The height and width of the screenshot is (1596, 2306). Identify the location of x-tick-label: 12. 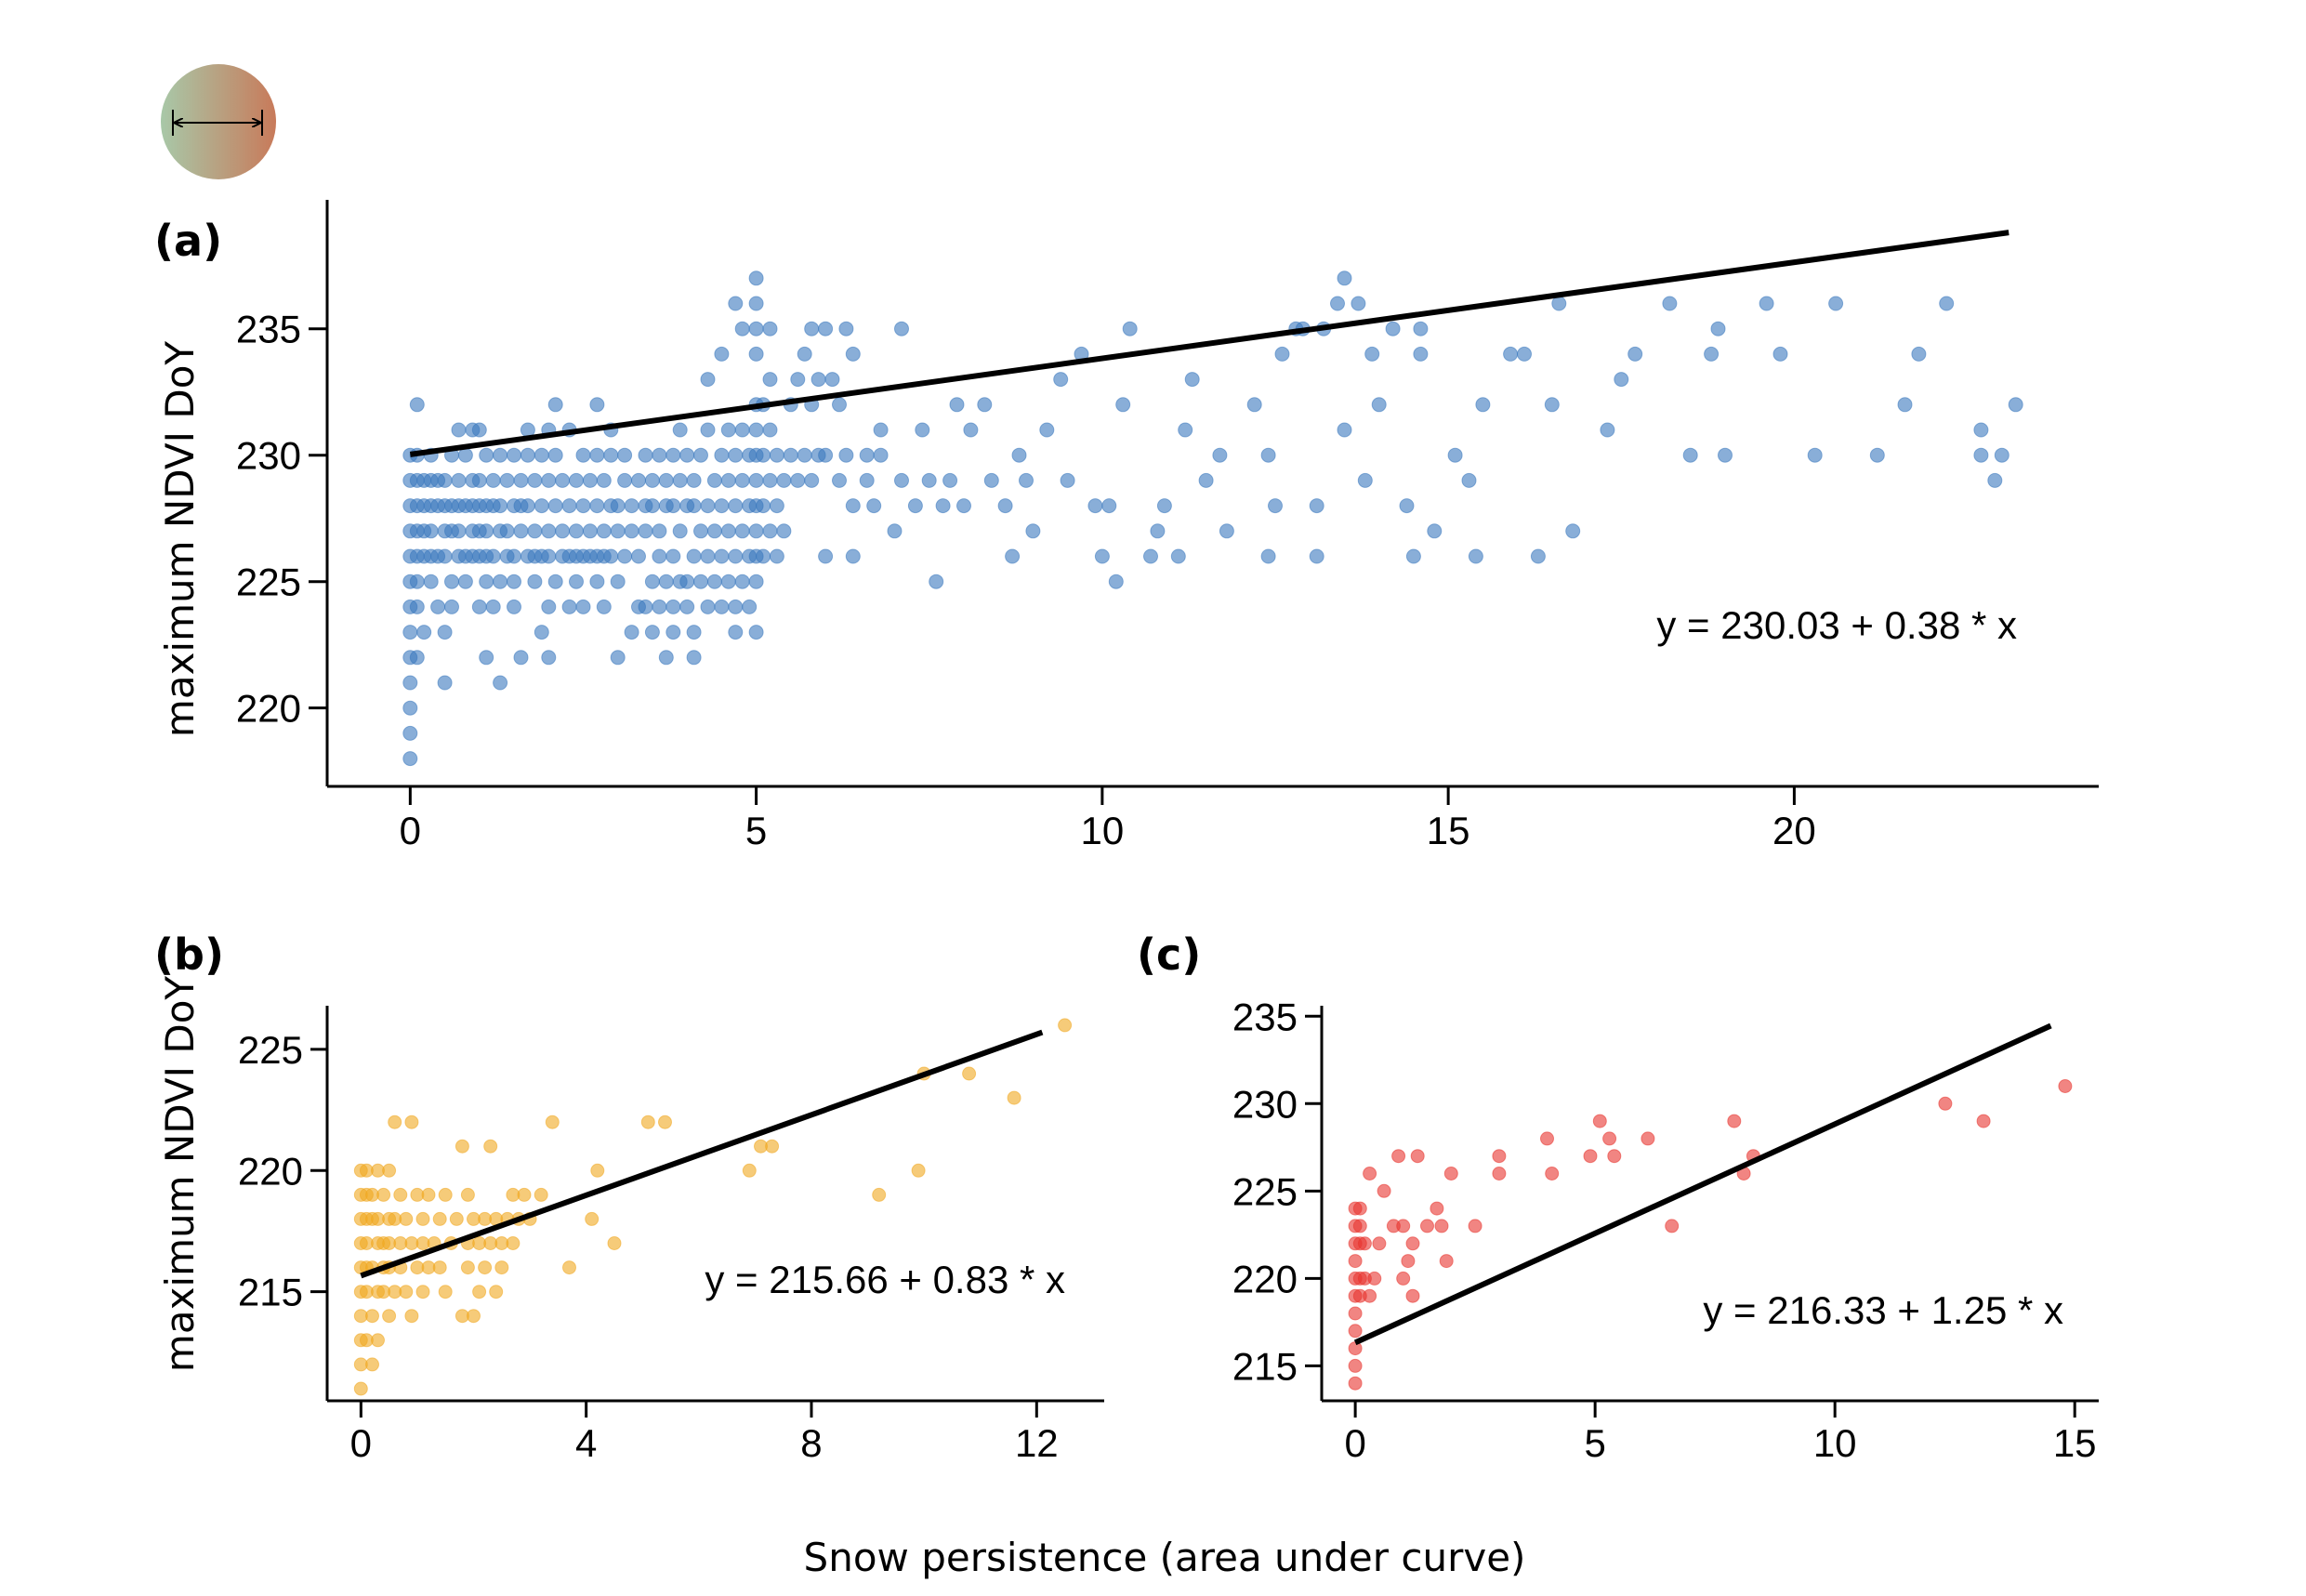
(1037, 1443).